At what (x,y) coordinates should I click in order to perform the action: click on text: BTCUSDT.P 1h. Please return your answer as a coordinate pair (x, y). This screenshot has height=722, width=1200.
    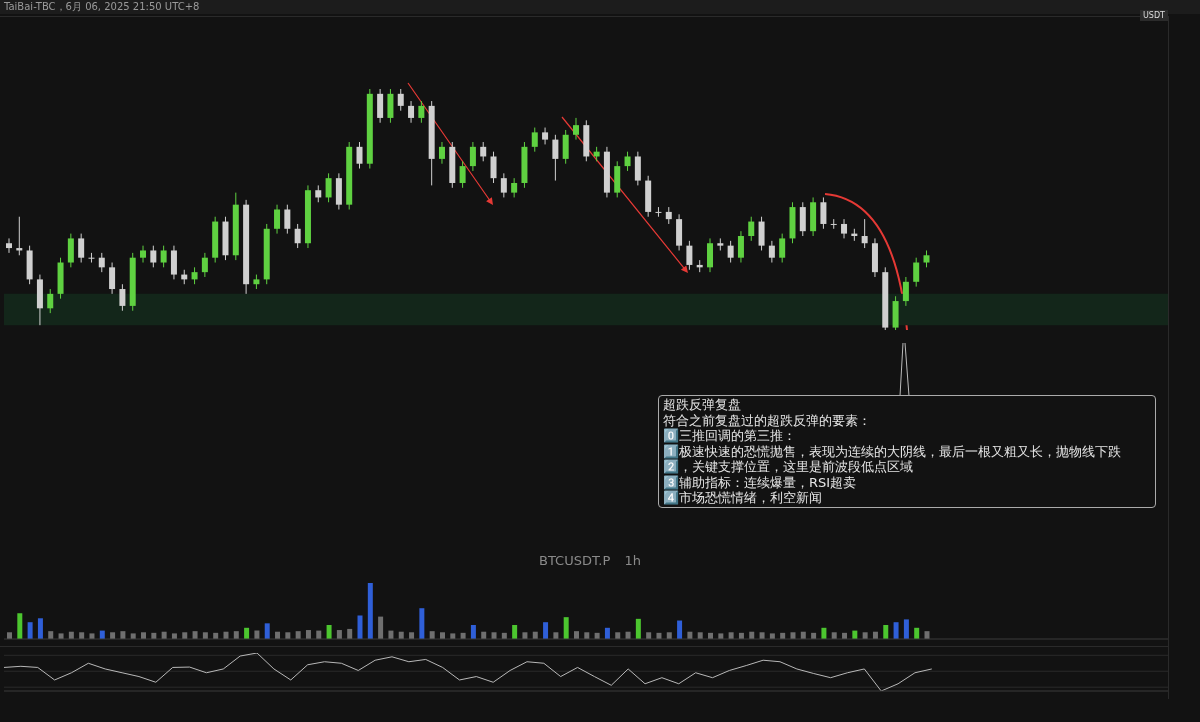
    Looking at the image, I should click on (590, 560).